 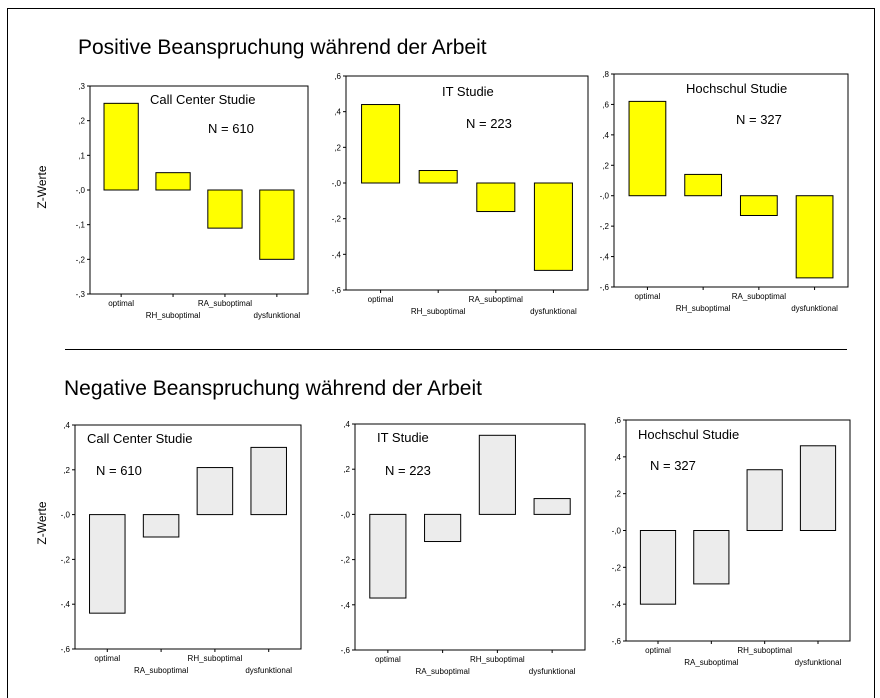 I want to click on plot-area-neg-callcenter, so click(x=188, y=537).